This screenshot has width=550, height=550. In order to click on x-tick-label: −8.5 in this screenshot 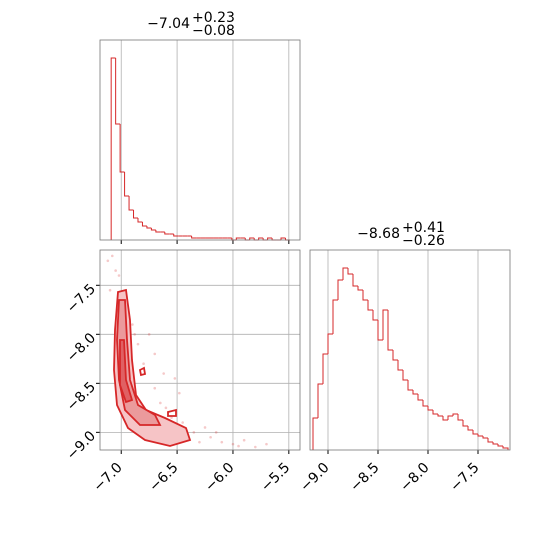, I will do `click(364, 477)`.